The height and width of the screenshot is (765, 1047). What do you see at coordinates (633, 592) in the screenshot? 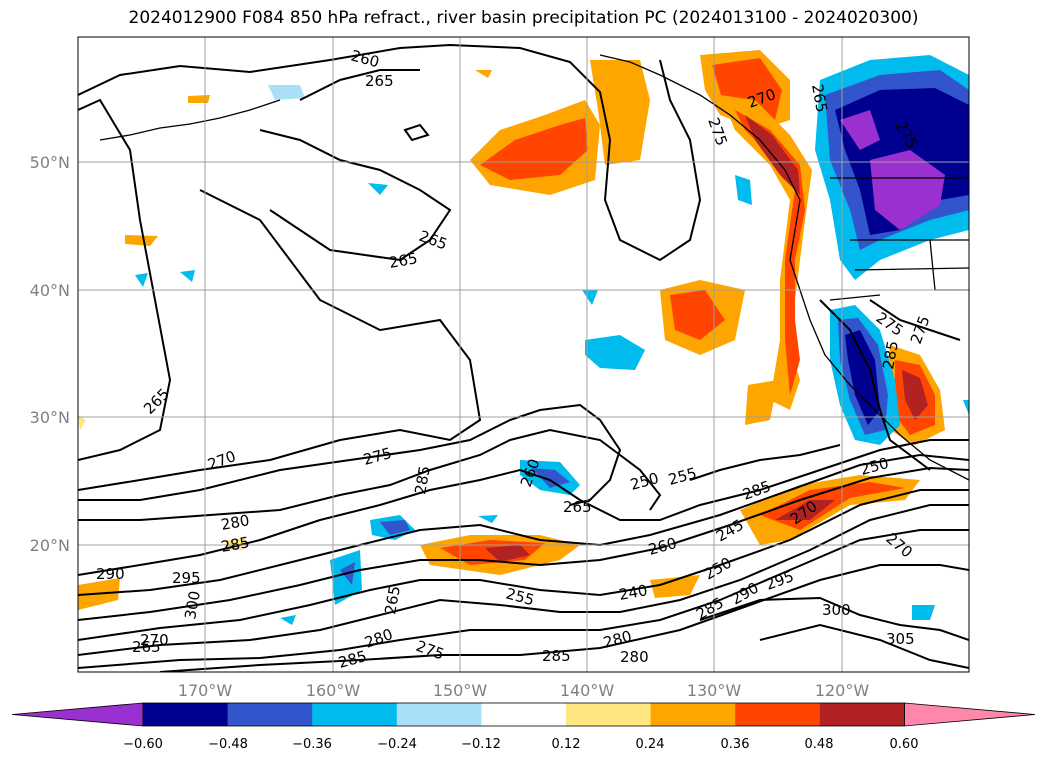
I see `contour-label: 240` at bounding box center [633, 592].